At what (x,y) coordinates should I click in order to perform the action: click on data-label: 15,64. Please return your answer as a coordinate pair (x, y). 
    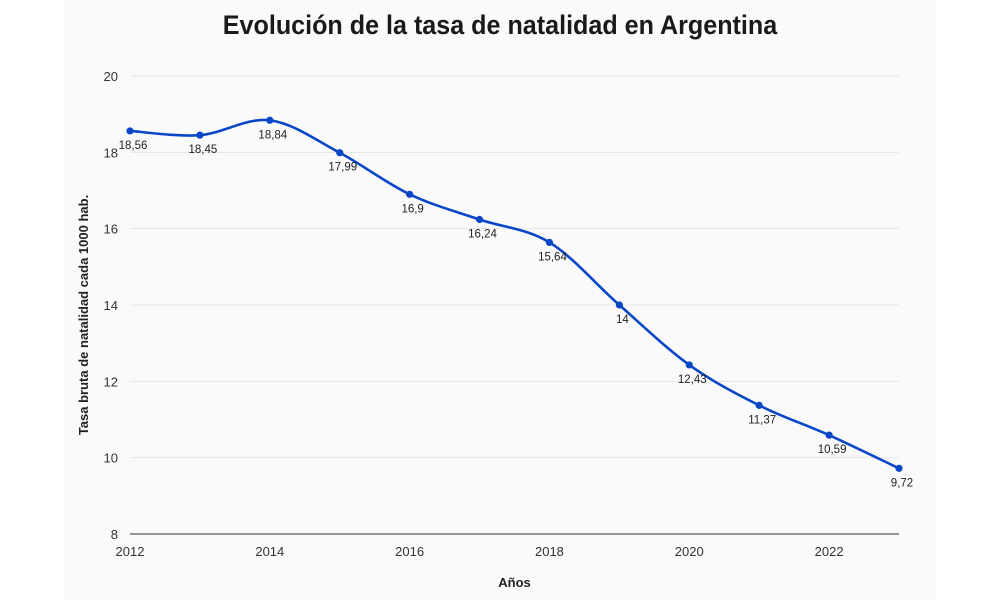
    Looking at the image, I should click on (552, 257).